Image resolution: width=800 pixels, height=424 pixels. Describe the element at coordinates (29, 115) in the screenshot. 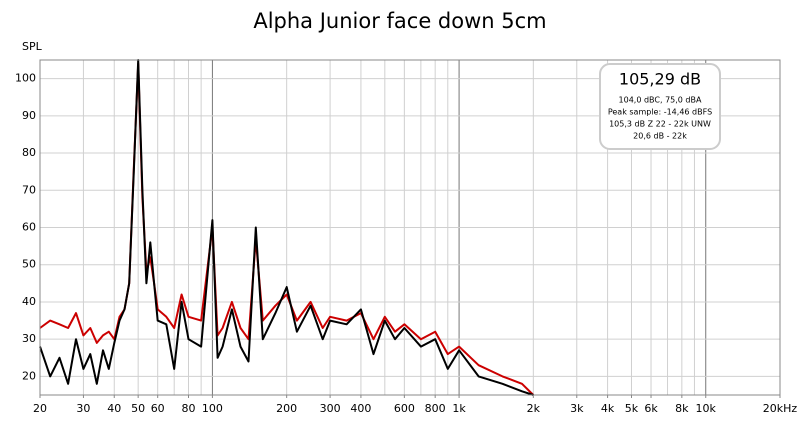

I see `y-tick-label: 90` at that location.